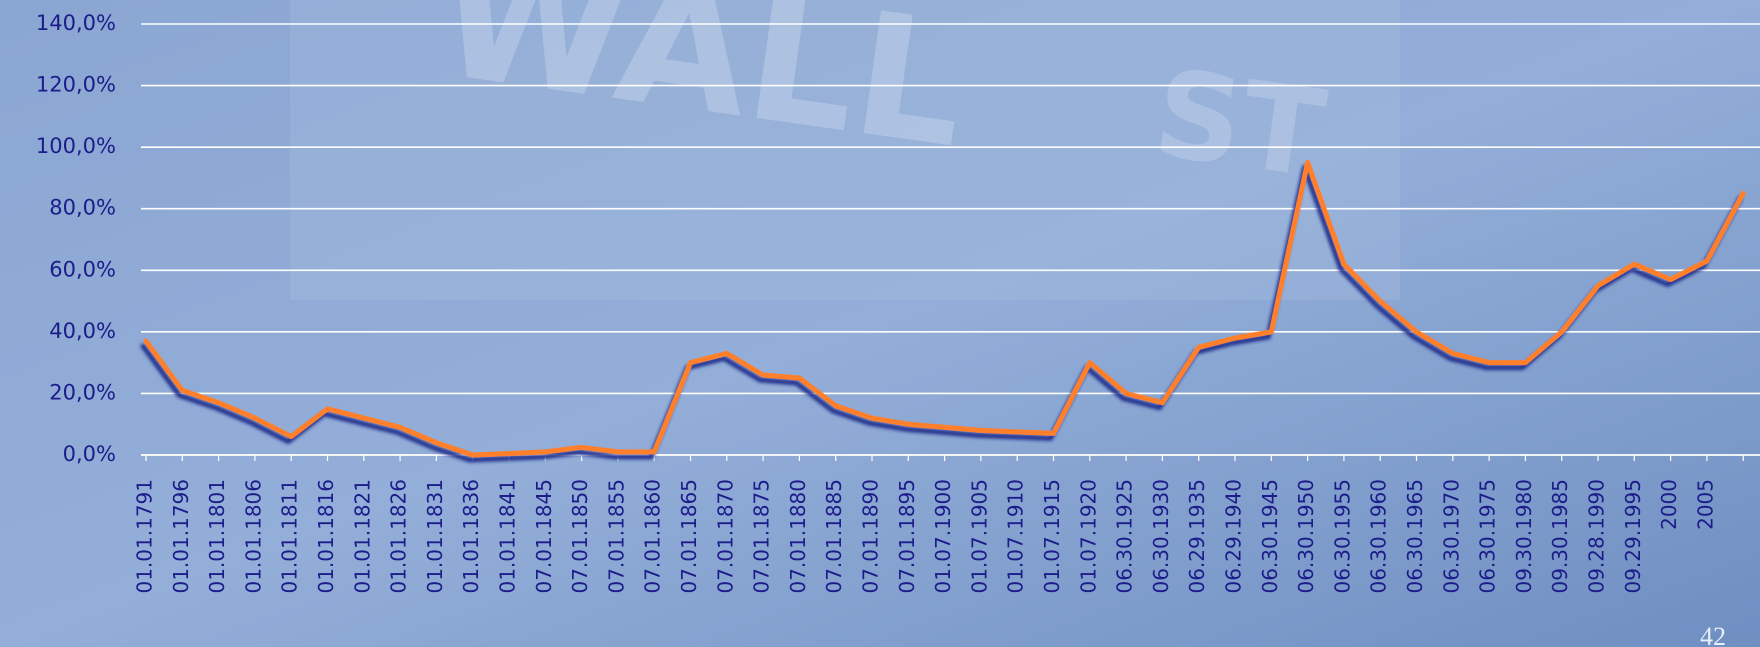 Image resolution: width=1760 pixels, height=647 pixels. I want to click on y-tick-label: 40,0%, so click(82, 331).